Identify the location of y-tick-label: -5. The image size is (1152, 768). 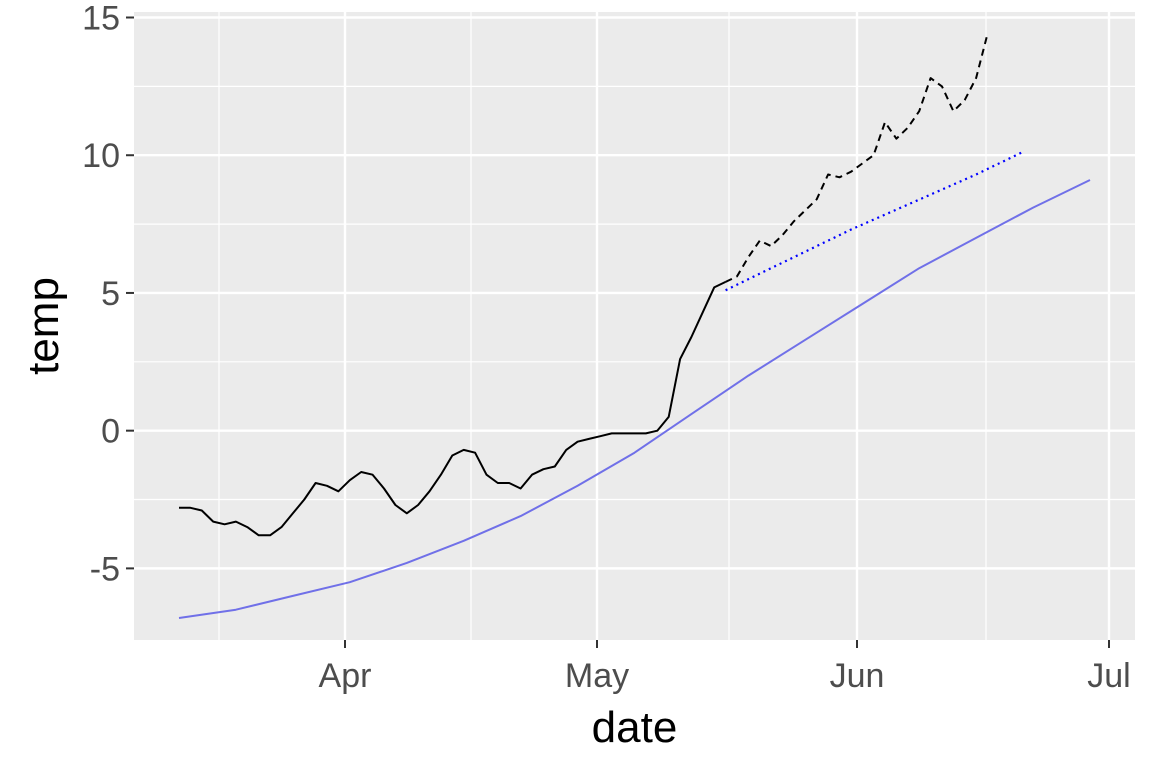
(105, 569).